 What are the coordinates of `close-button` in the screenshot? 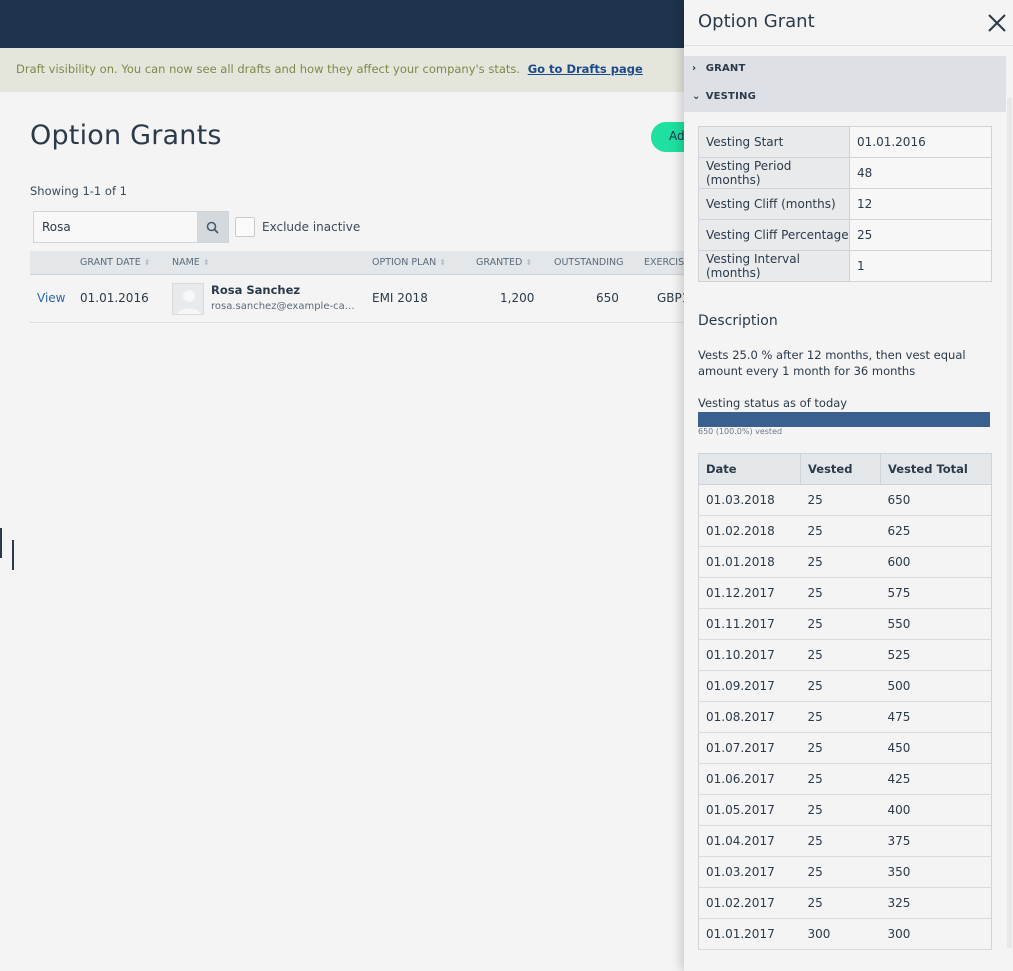 It's located at (997, 23).